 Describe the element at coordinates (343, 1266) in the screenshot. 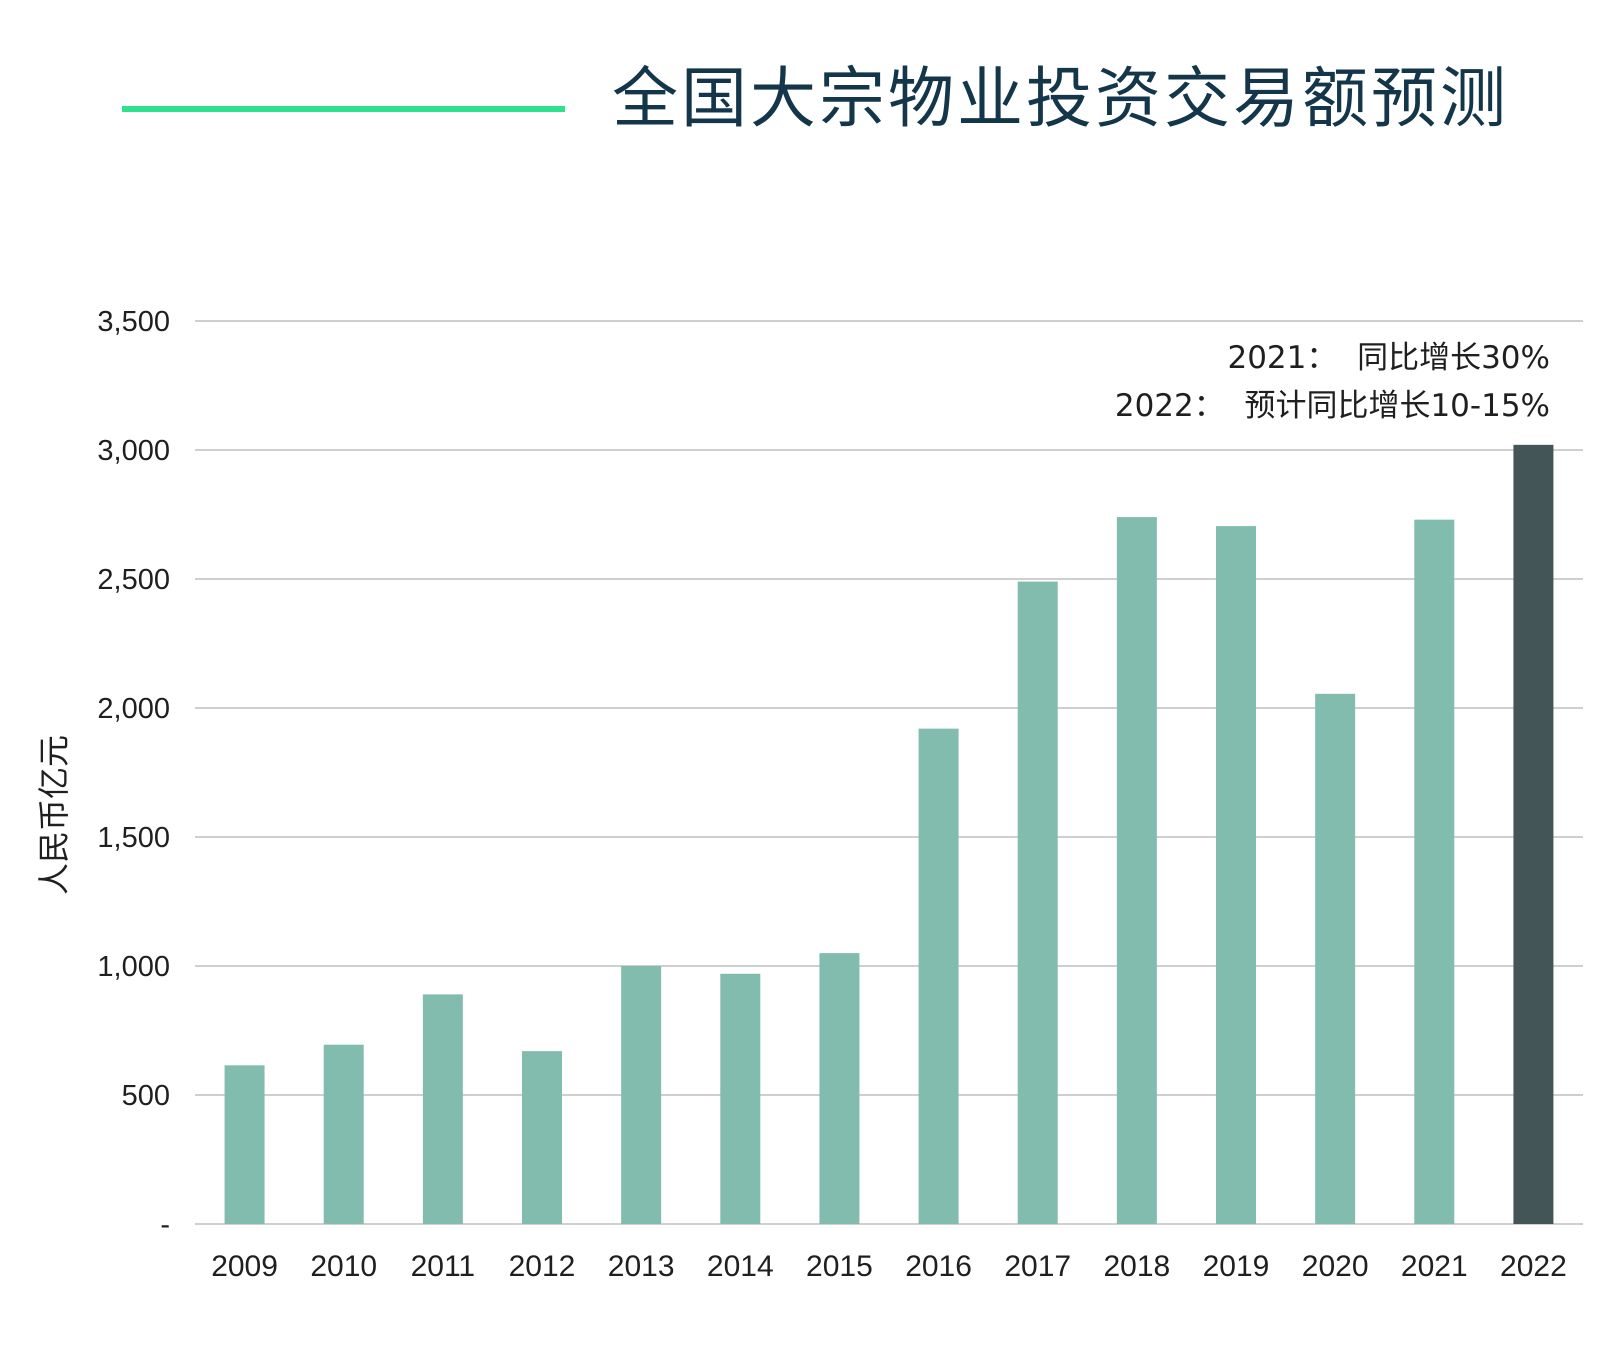

I see `x-tick-label: 2010` at that location.